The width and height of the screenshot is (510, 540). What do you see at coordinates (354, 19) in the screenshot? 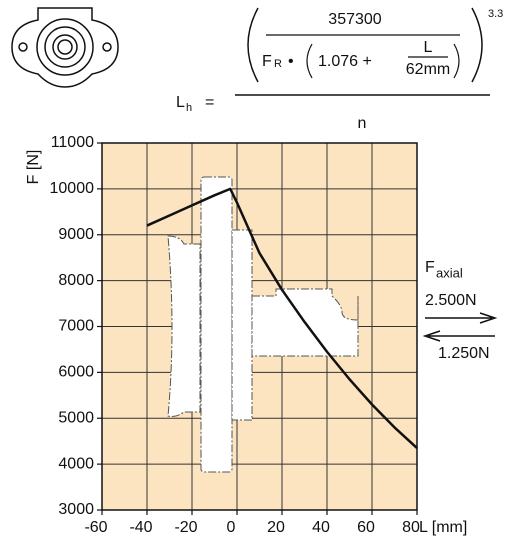
I see `formula-numerator: 357300` at bounding box center [354, 19].